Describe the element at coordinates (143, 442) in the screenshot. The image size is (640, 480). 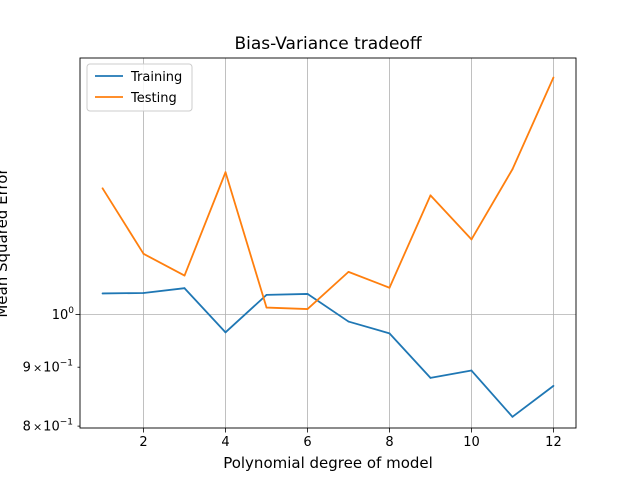
I see `x-tick-label: 2` at that location.